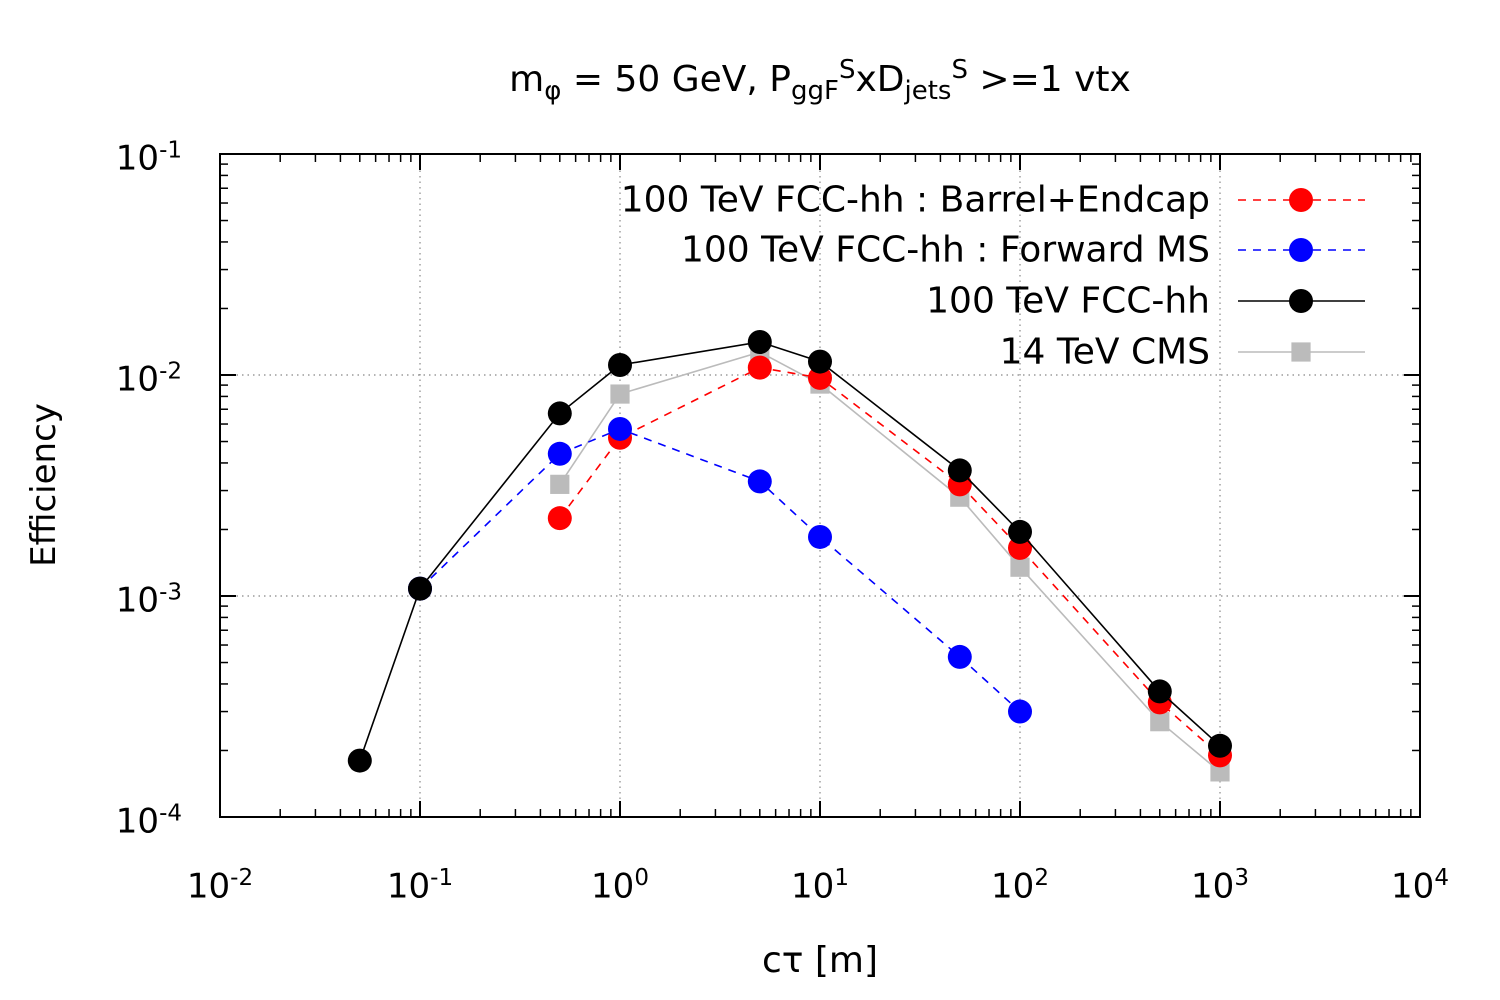  What do you see at coordinates (820, 81) in the screenshot?
I see `chart-title: mφ = 50 GeV, PggFSxDjetsS >=1 vtx` at bounding box center [820, 81].